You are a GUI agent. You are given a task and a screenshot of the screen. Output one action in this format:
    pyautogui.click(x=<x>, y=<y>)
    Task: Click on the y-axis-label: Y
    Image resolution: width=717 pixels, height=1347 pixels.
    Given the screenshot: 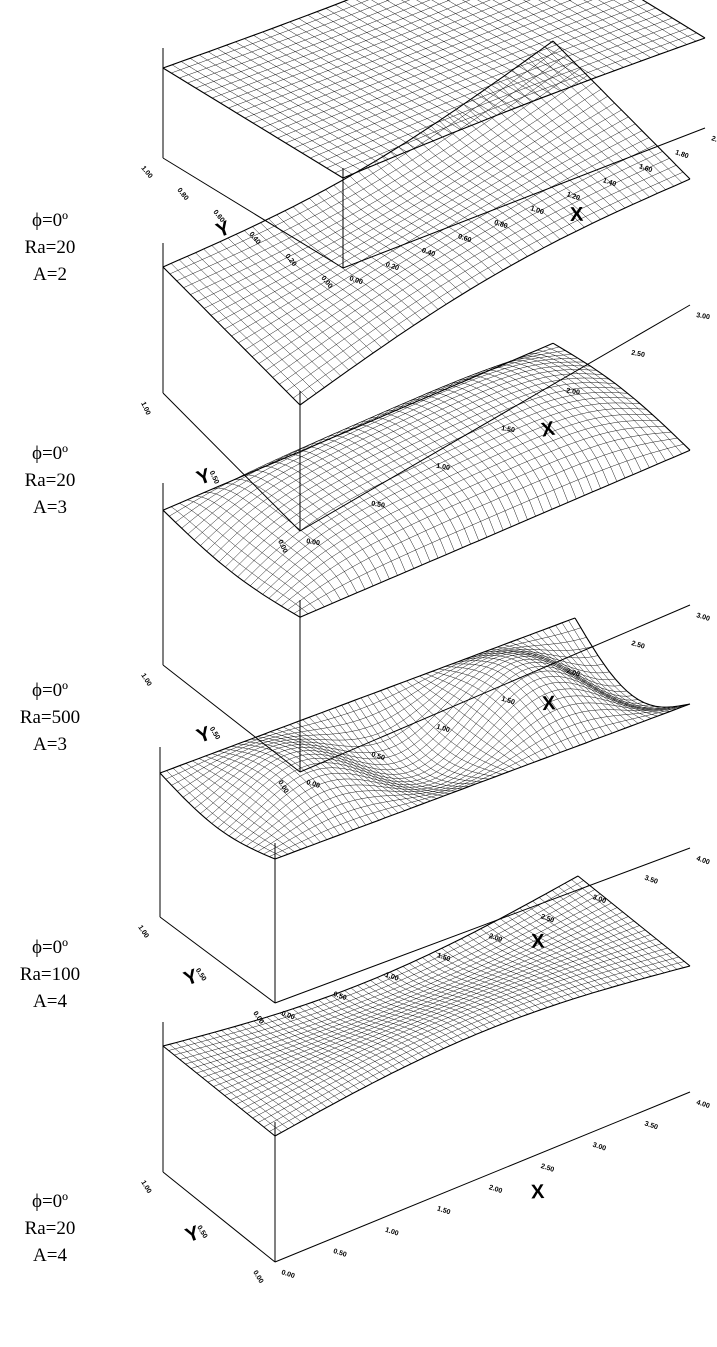 What is the action you would take?
    pyautogui.click(x=223, y=229)
    